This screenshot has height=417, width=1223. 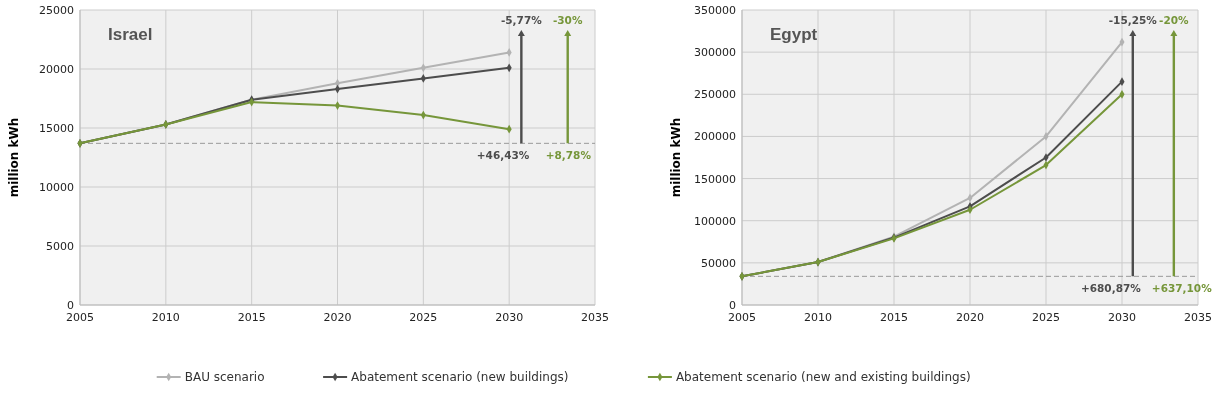 I want to click on annotation: +46,43%, so click(x=503, y=155).